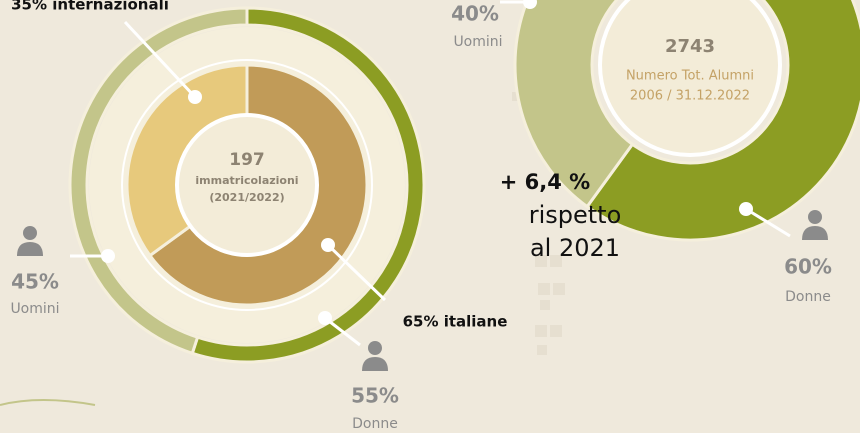  I want to click on decor-arc, so click(48, 402).